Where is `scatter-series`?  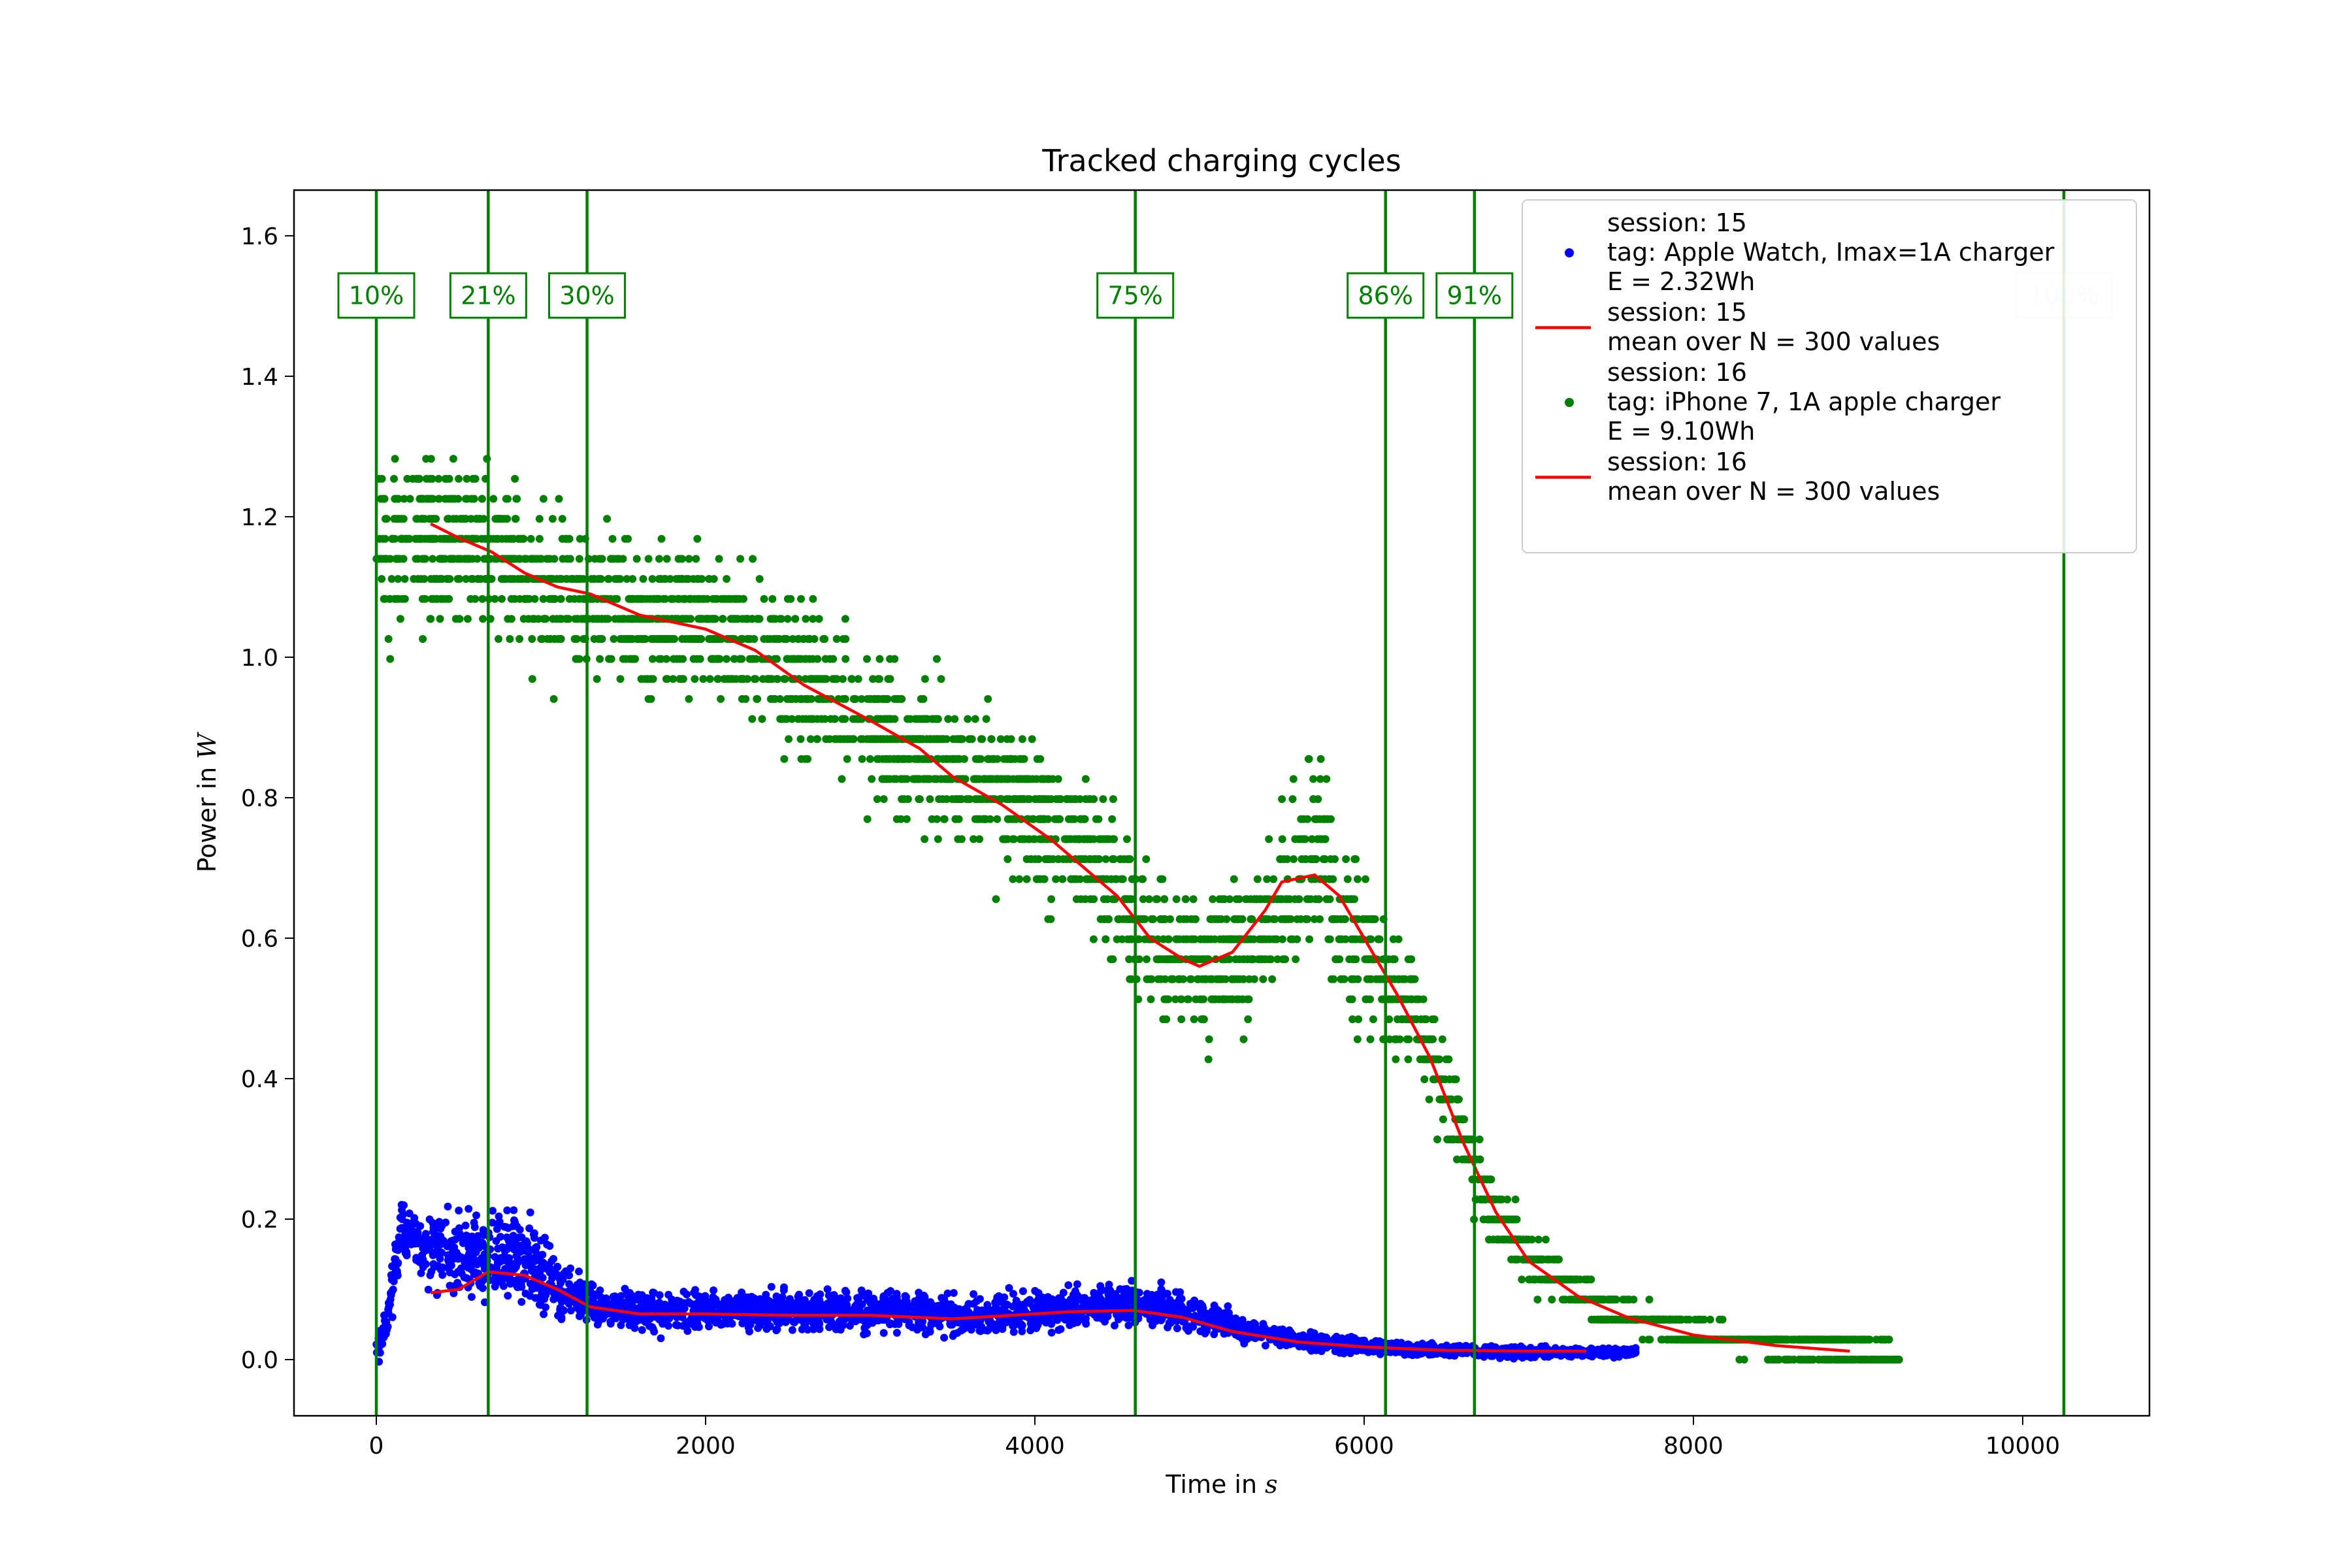 scatter-series is located at coordinates (1006, 1283).